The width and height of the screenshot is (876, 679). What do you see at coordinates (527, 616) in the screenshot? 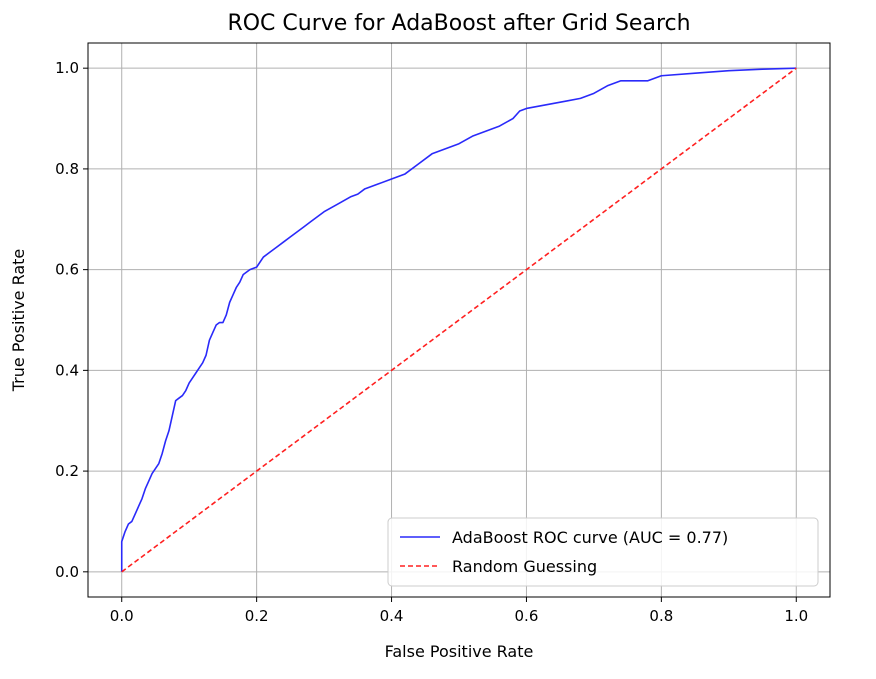
I see `x-tick-label: 0.6` at bounding box center [527, 616].